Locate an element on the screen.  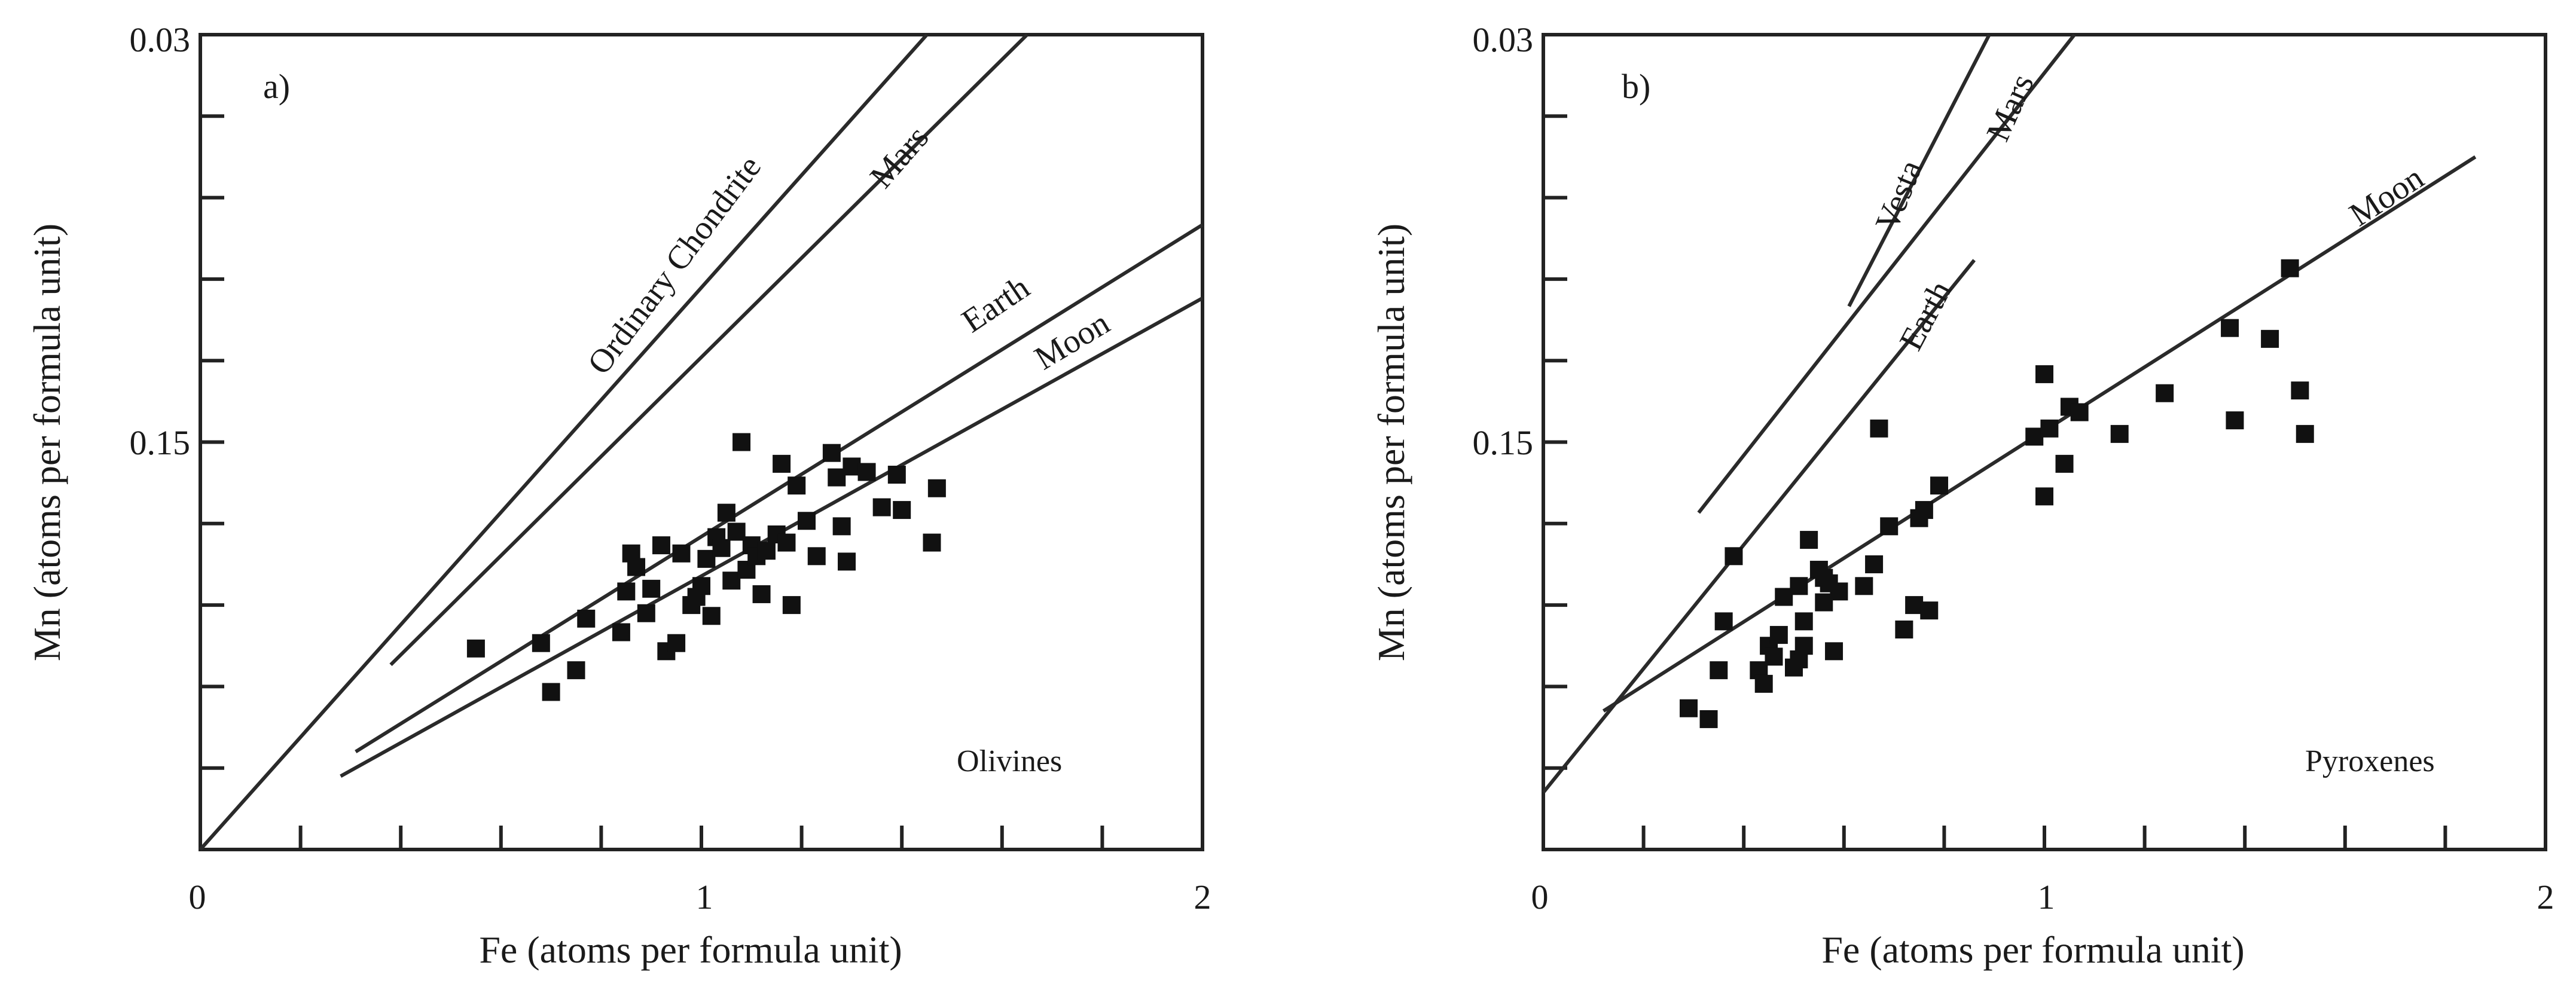
panel-b-label: Pyroxenes is located at coordinates (2370, 761).